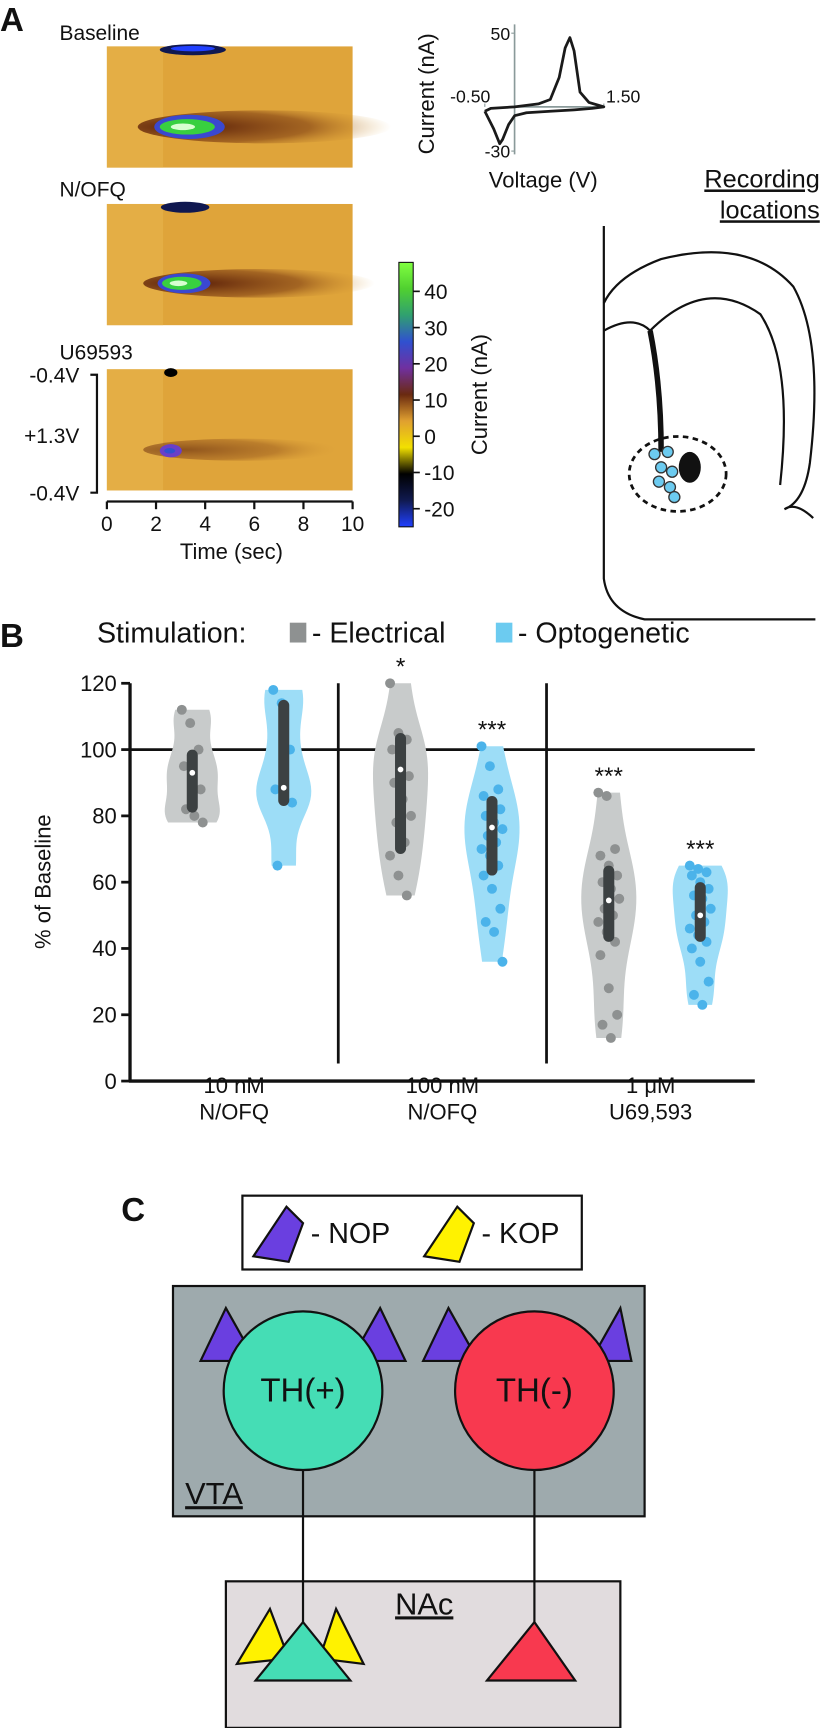 The image size is (822, 1728). What do you see at coordinates (439, 473) in the screenshot?
I see `y-tick-label: -10` at bounding box center [439, 473].